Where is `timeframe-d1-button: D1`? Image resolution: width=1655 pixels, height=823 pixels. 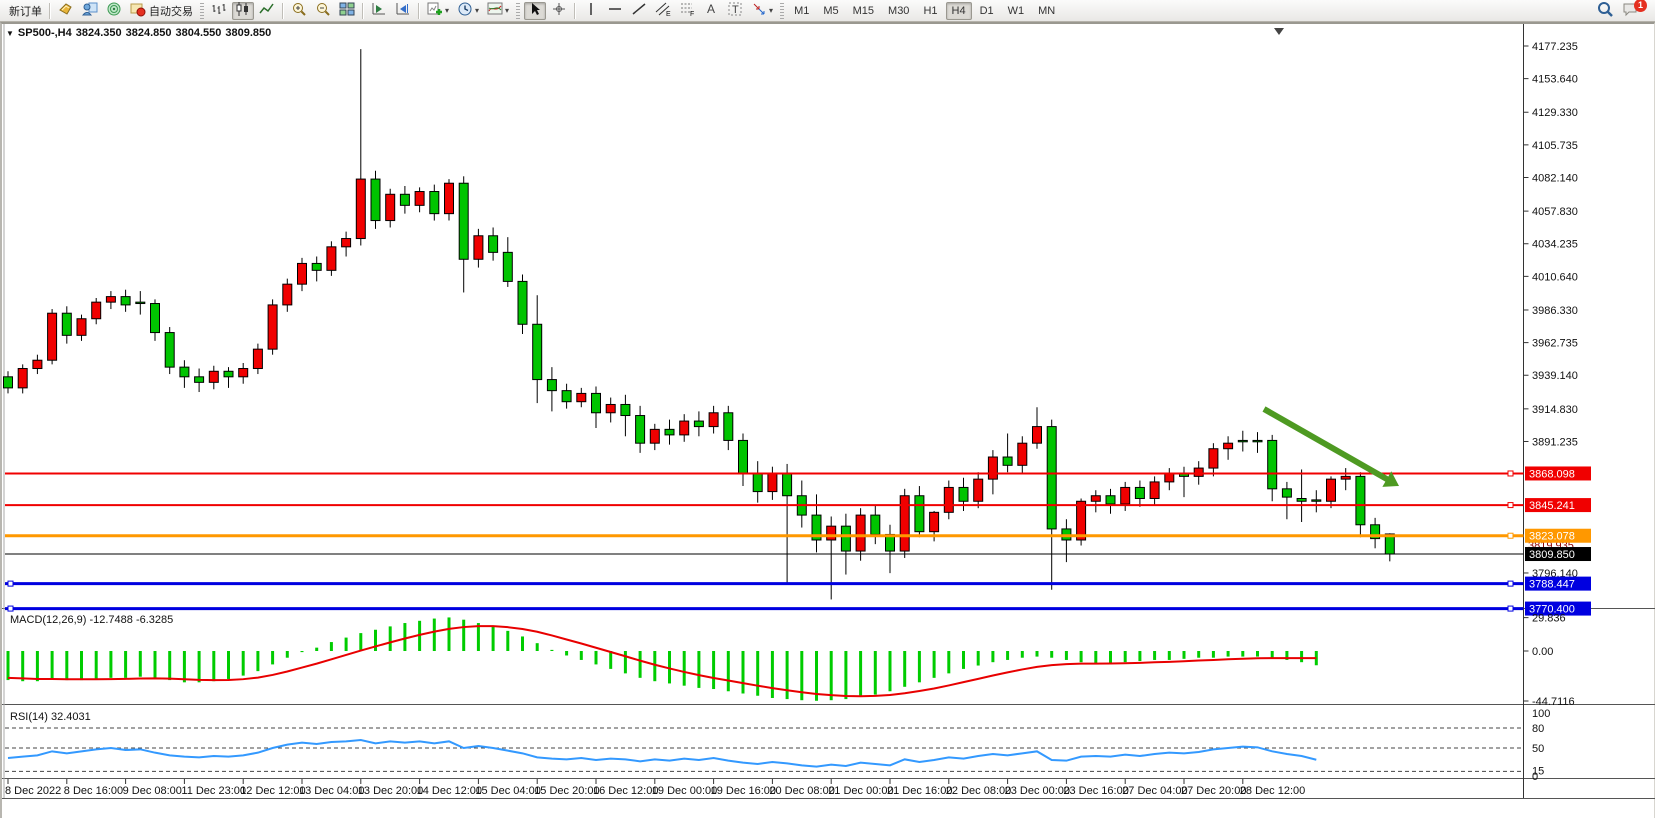 timeframe-d1-button: D1 is located at coordinates (986, 10).